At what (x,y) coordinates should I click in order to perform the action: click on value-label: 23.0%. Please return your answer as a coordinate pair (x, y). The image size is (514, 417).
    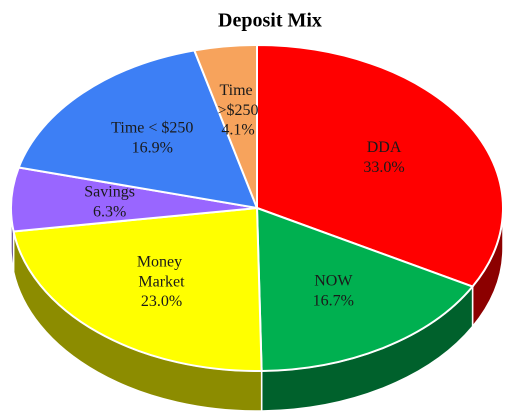
    Looking at the image, I should click on (161, 301).